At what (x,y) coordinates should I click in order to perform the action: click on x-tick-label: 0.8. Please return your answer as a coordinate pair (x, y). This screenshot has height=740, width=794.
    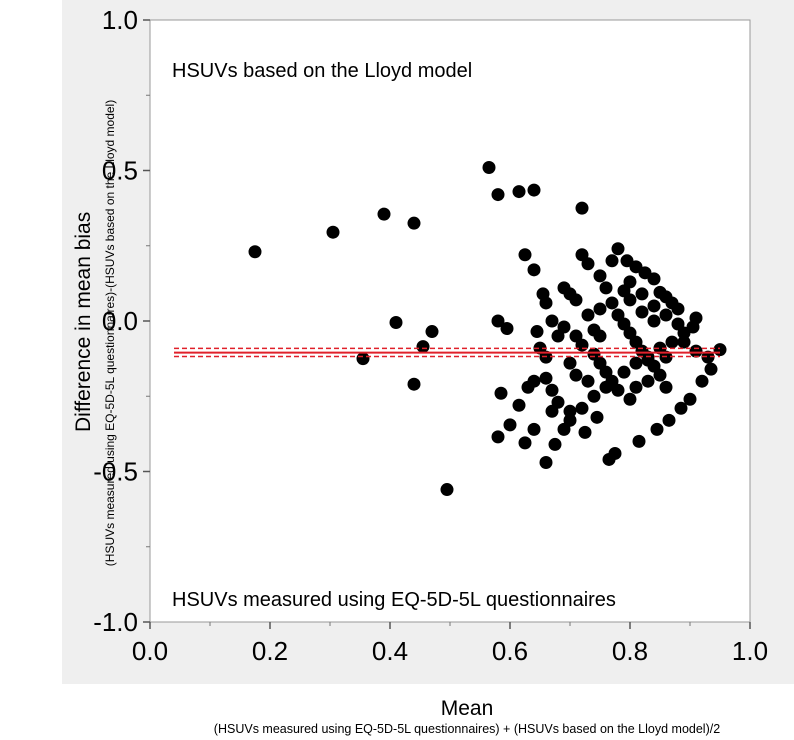
    Looking at the image, I should click on (630, 651).